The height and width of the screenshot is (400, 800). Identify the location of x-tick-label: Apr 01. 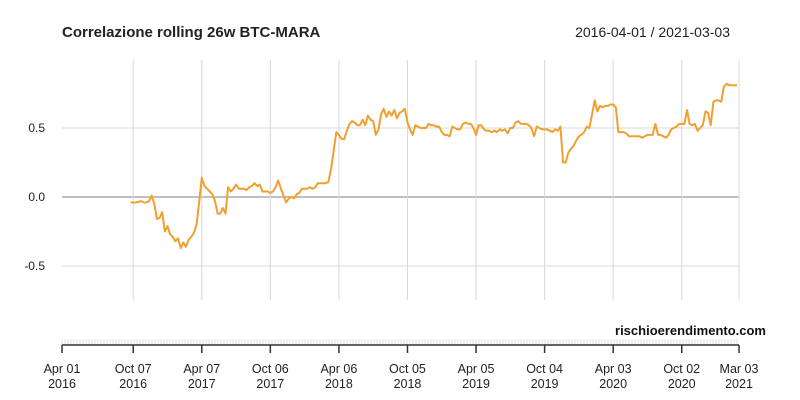
(62, 369).